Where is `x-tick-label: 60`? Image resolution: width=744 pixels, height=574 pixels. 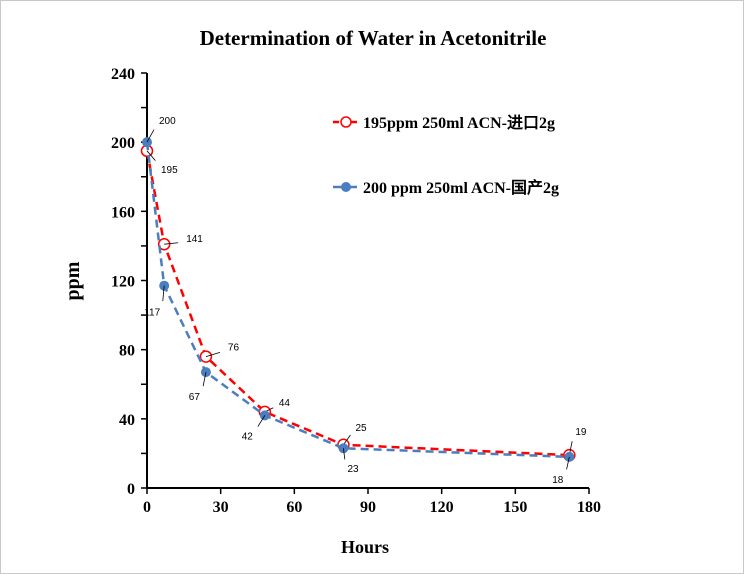 x-tick-label: 60 is located at coordinates (294, 507).